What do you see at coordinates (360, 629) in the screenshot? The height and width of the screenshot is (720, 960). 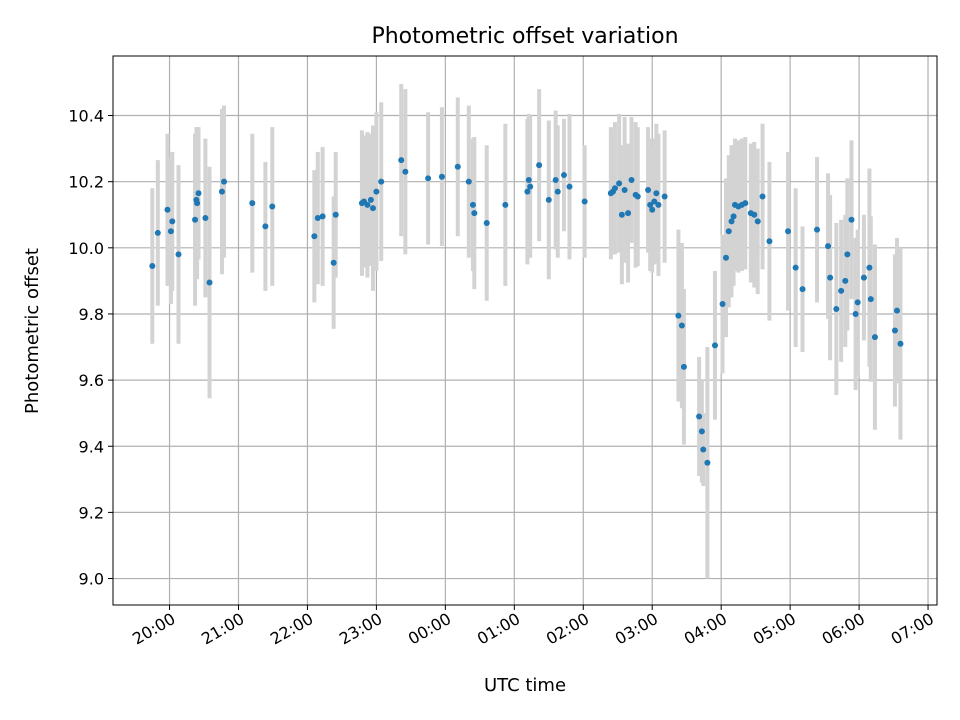 I see `x-tick-label: 23:00` at bounding box center [360, 629].